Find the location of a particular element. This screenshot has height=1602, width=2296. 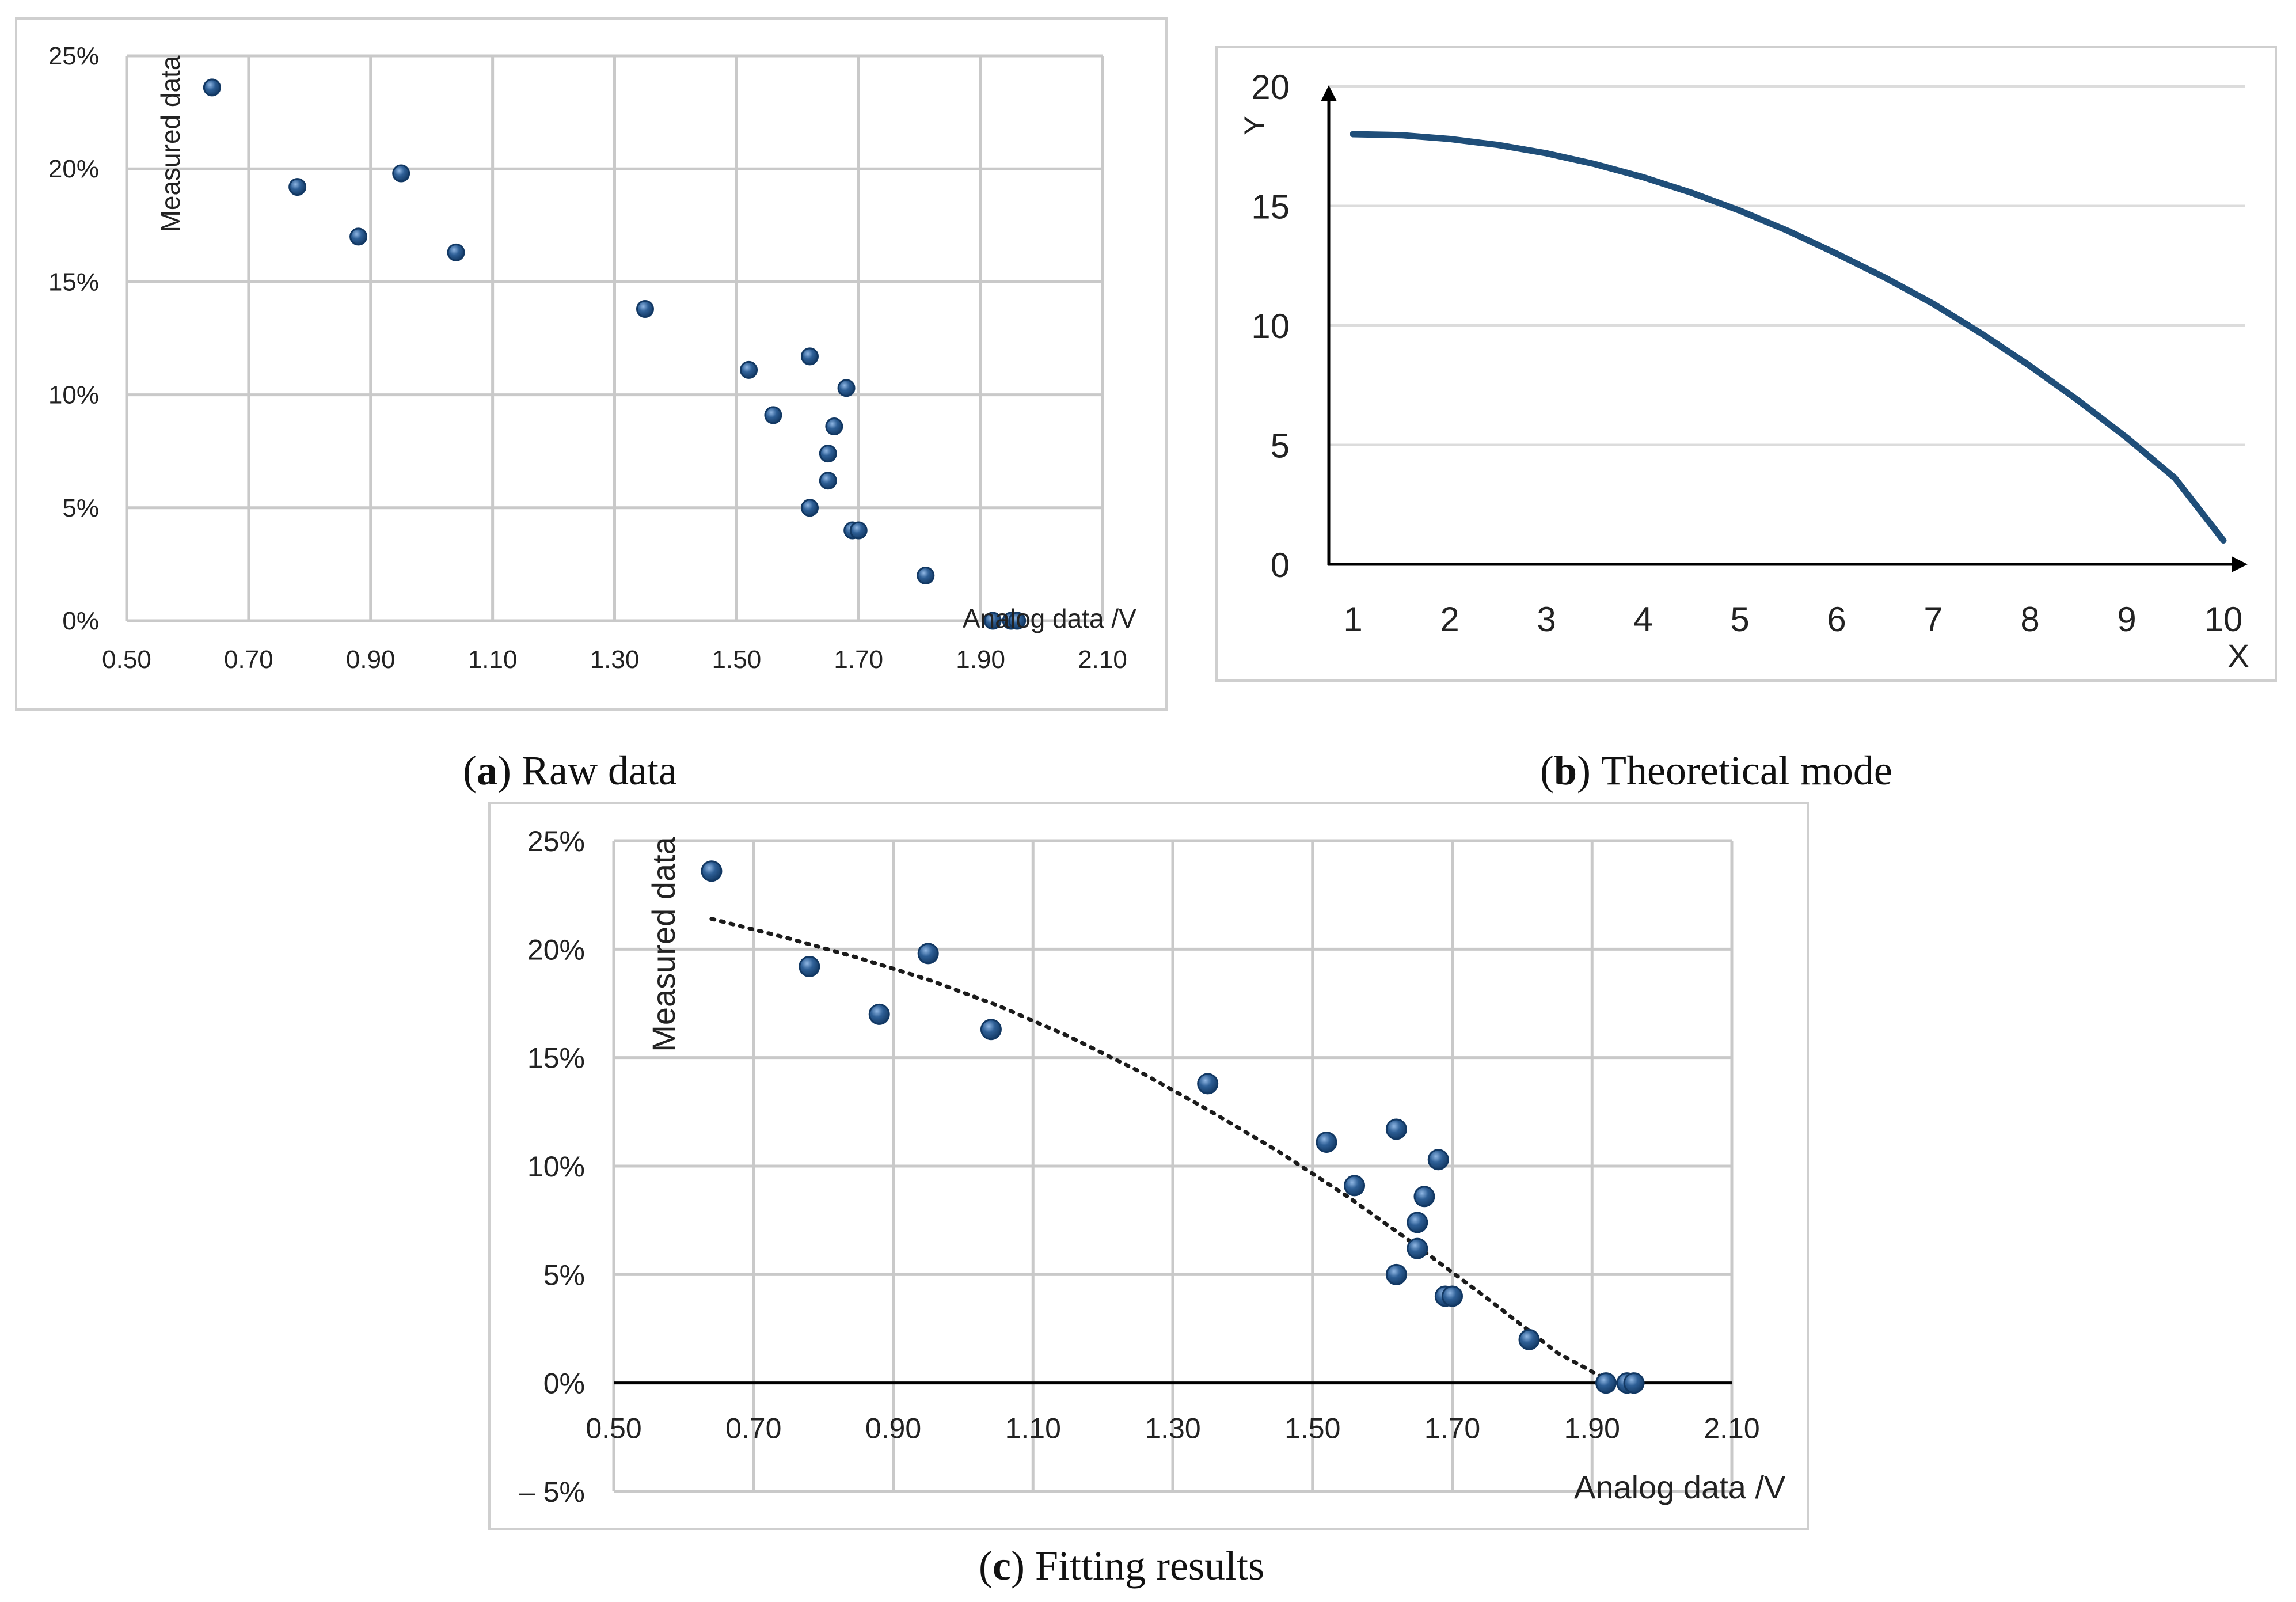

panel-c-y-tick-label: 5% is located at coordinates (564, 1275).